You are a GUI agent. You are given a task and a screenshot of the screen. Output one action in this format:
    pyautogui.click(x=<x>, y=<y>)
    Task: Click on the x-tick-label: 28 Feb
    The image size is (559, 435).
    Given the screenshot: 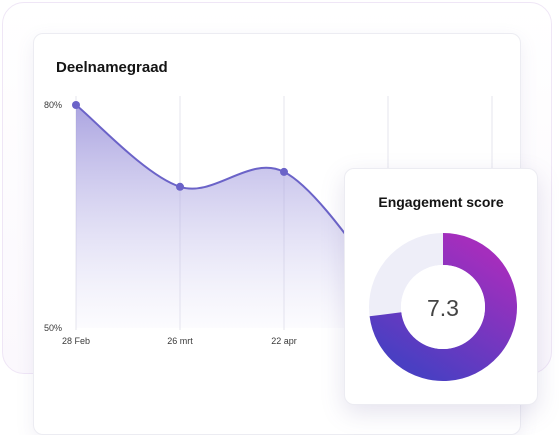 What is the action you would take?
    pyautogui.click(x=76, y=341)
    